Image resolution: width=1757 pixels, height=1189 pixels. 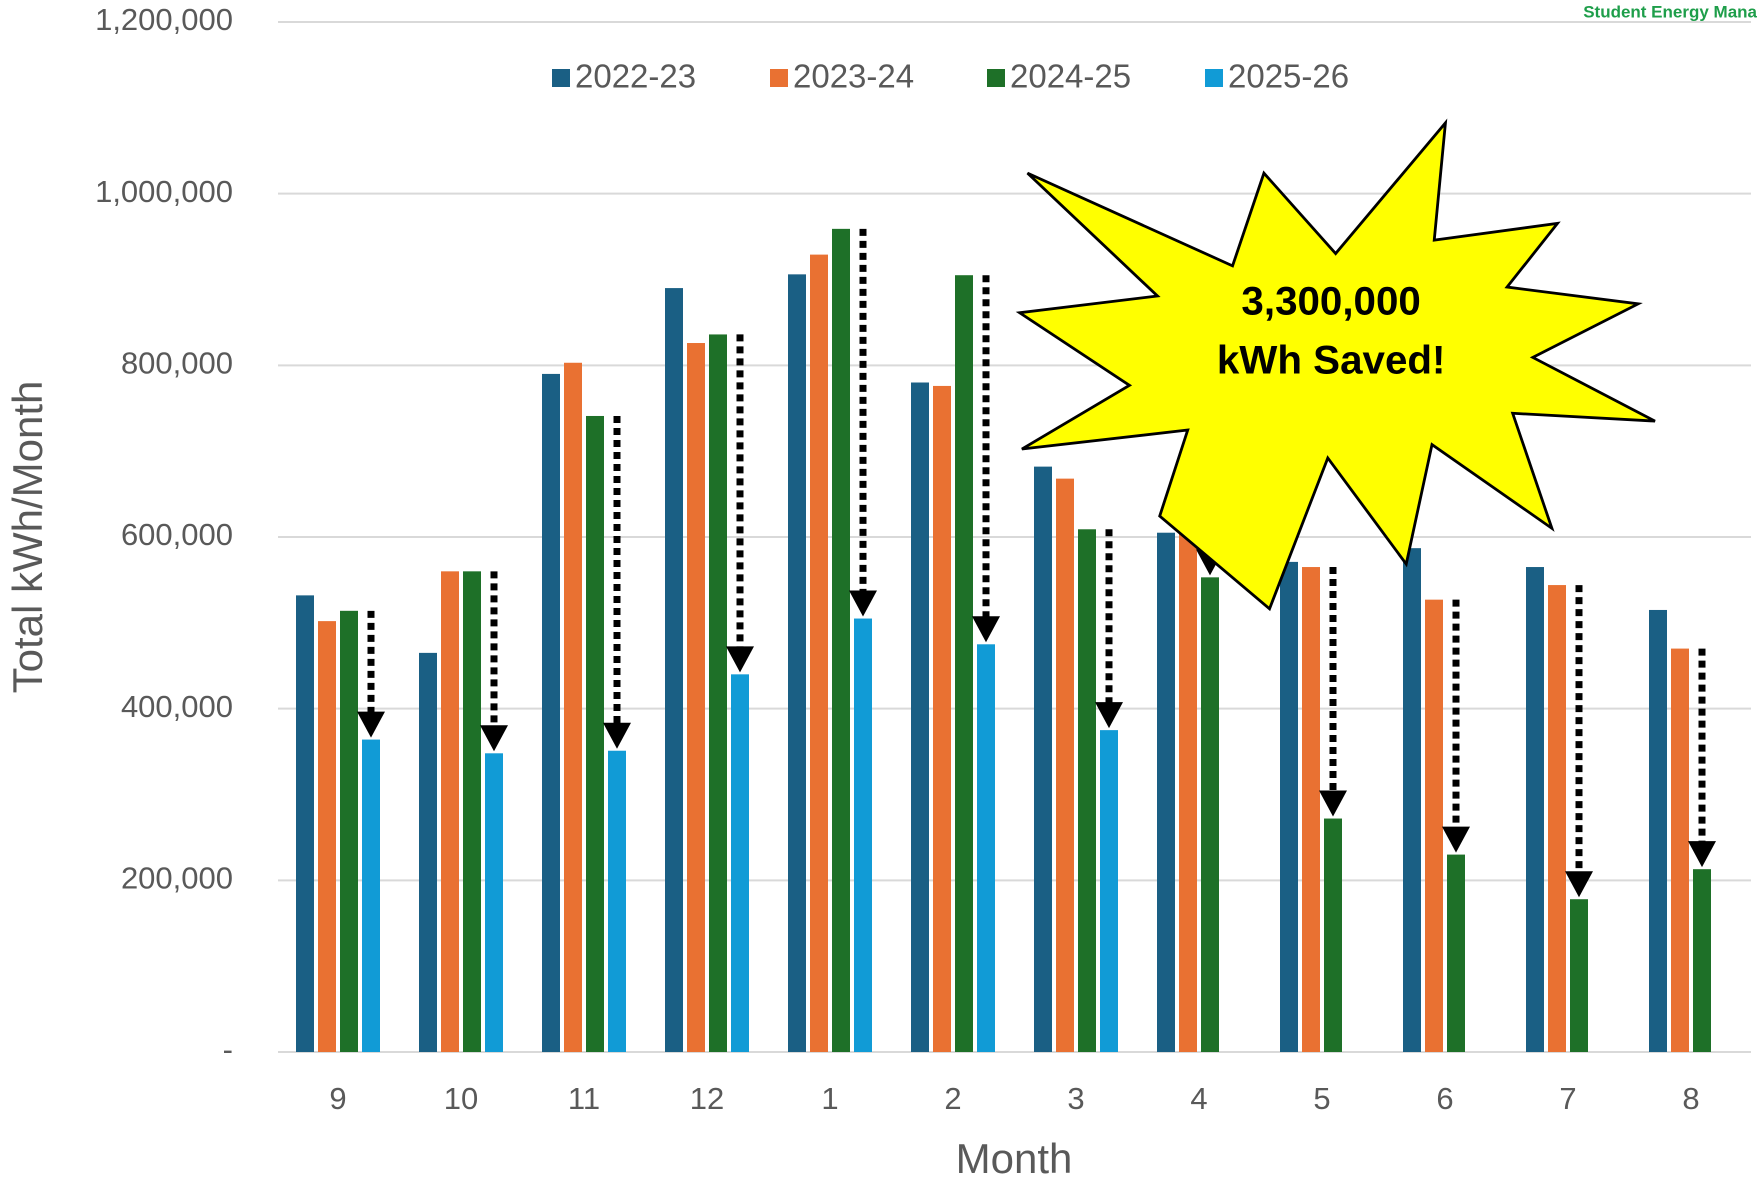 I want to click on x-tick-label: 1, so click(x=829, y=1098).